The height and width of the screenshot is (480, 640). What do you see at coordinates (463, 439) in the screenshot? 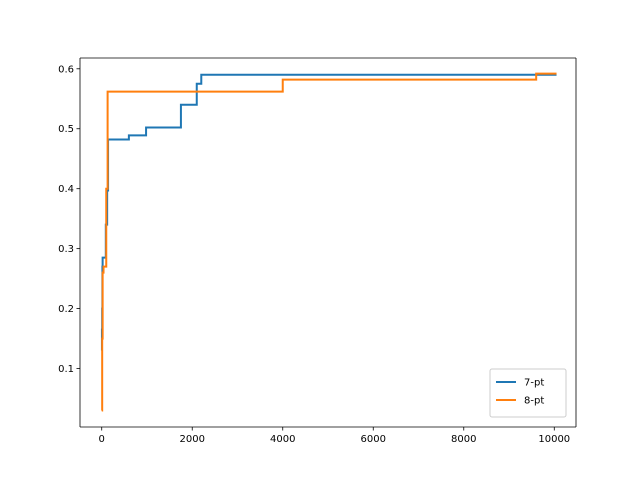
I see `x-tick-label: 8000` at bounding box center [463, 439].